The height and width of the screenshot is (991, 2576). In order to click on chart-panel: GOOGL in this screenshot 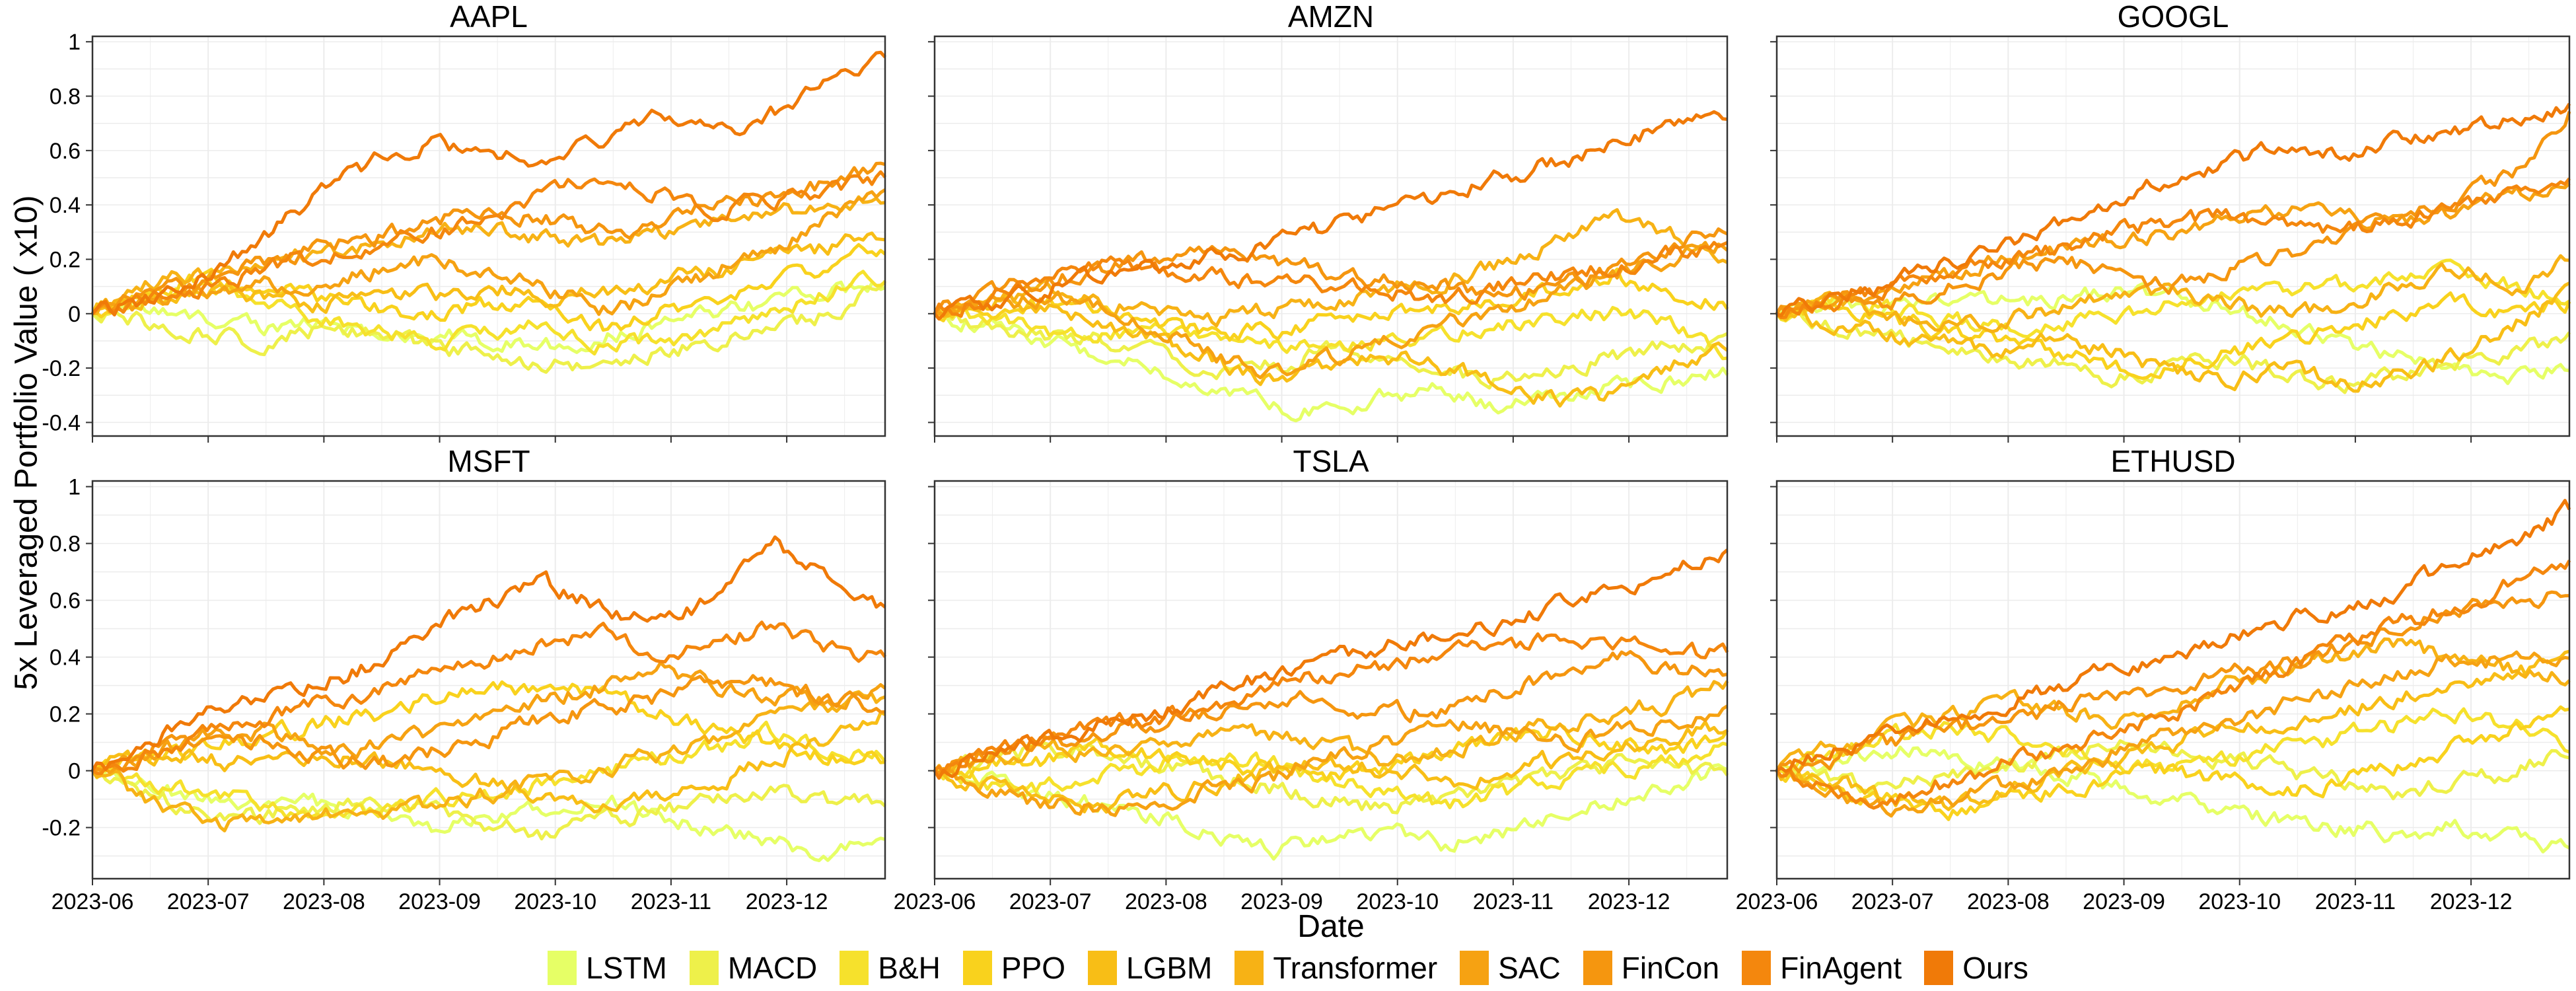, I will do `click(2170, 221)`.